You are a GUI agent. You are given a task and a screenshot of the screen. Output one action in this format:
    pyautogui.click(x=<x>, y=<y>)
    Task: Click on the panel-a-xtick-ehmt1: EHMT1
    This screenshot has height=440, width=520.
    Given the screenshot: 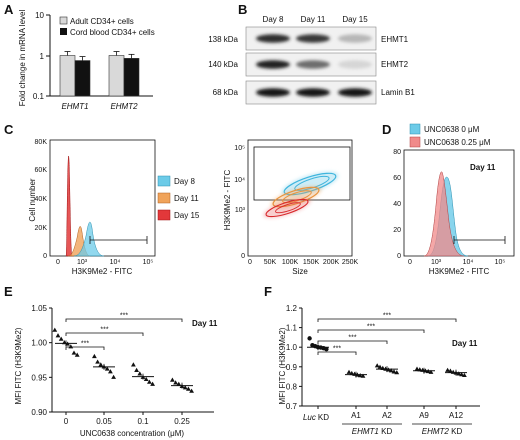 What is the action you would take?
    pyautogui.click(x=74, y=106)
    